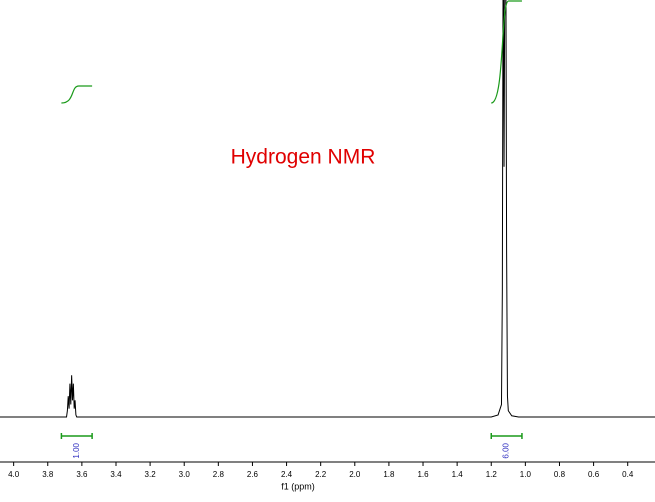 The height and width of the screenshot is (502, 655). Describe the element at coordinates (48, 474) in the screenshot. I see `x-tick-label: 3.8` at that location.